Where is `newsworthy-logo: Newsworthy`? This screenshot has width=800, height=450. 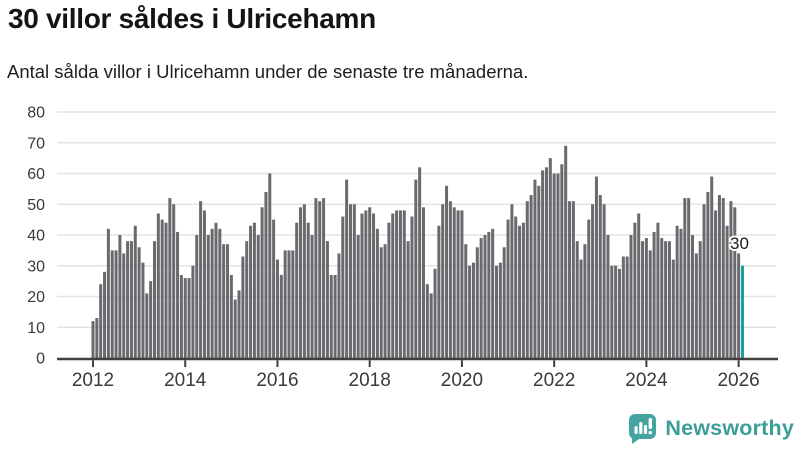 newsworthy-logo: Newsworthy is located at coordinates (710, 428).